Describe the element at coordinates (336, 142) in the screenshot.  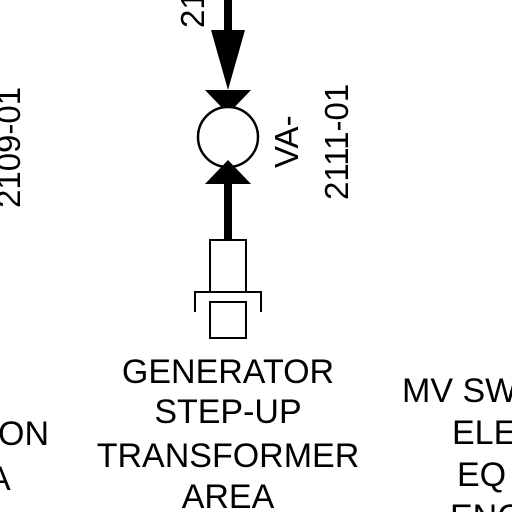
I see `valve-tag-line2: 2111-01` at that location.